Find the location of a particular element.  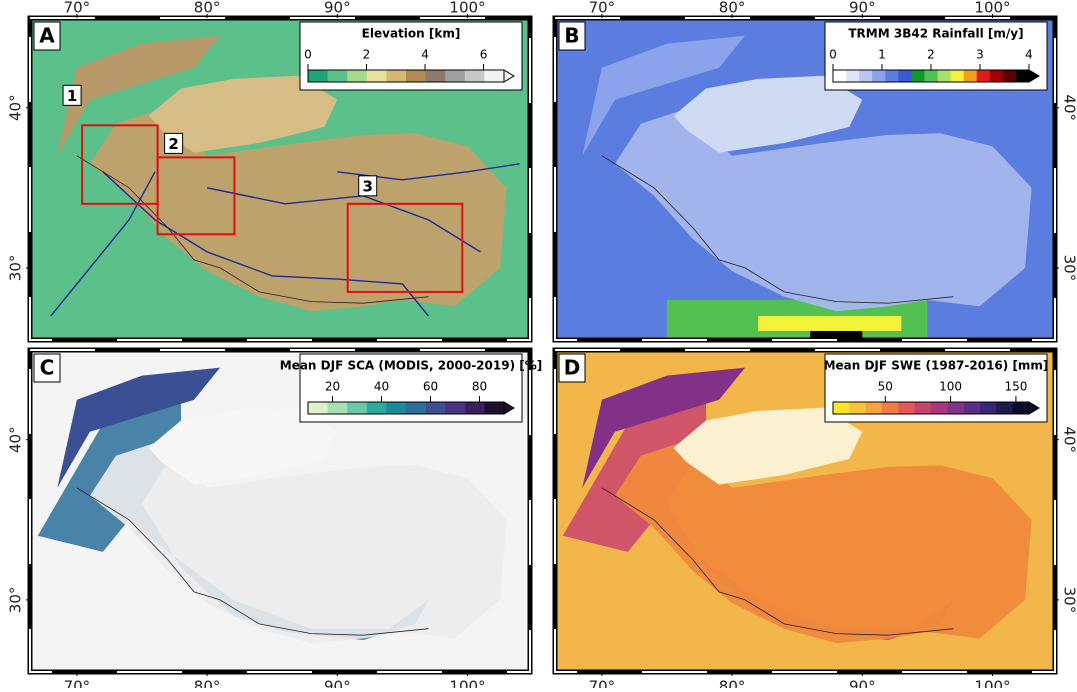

panel-letter: C is located at coordinates (47, 368).